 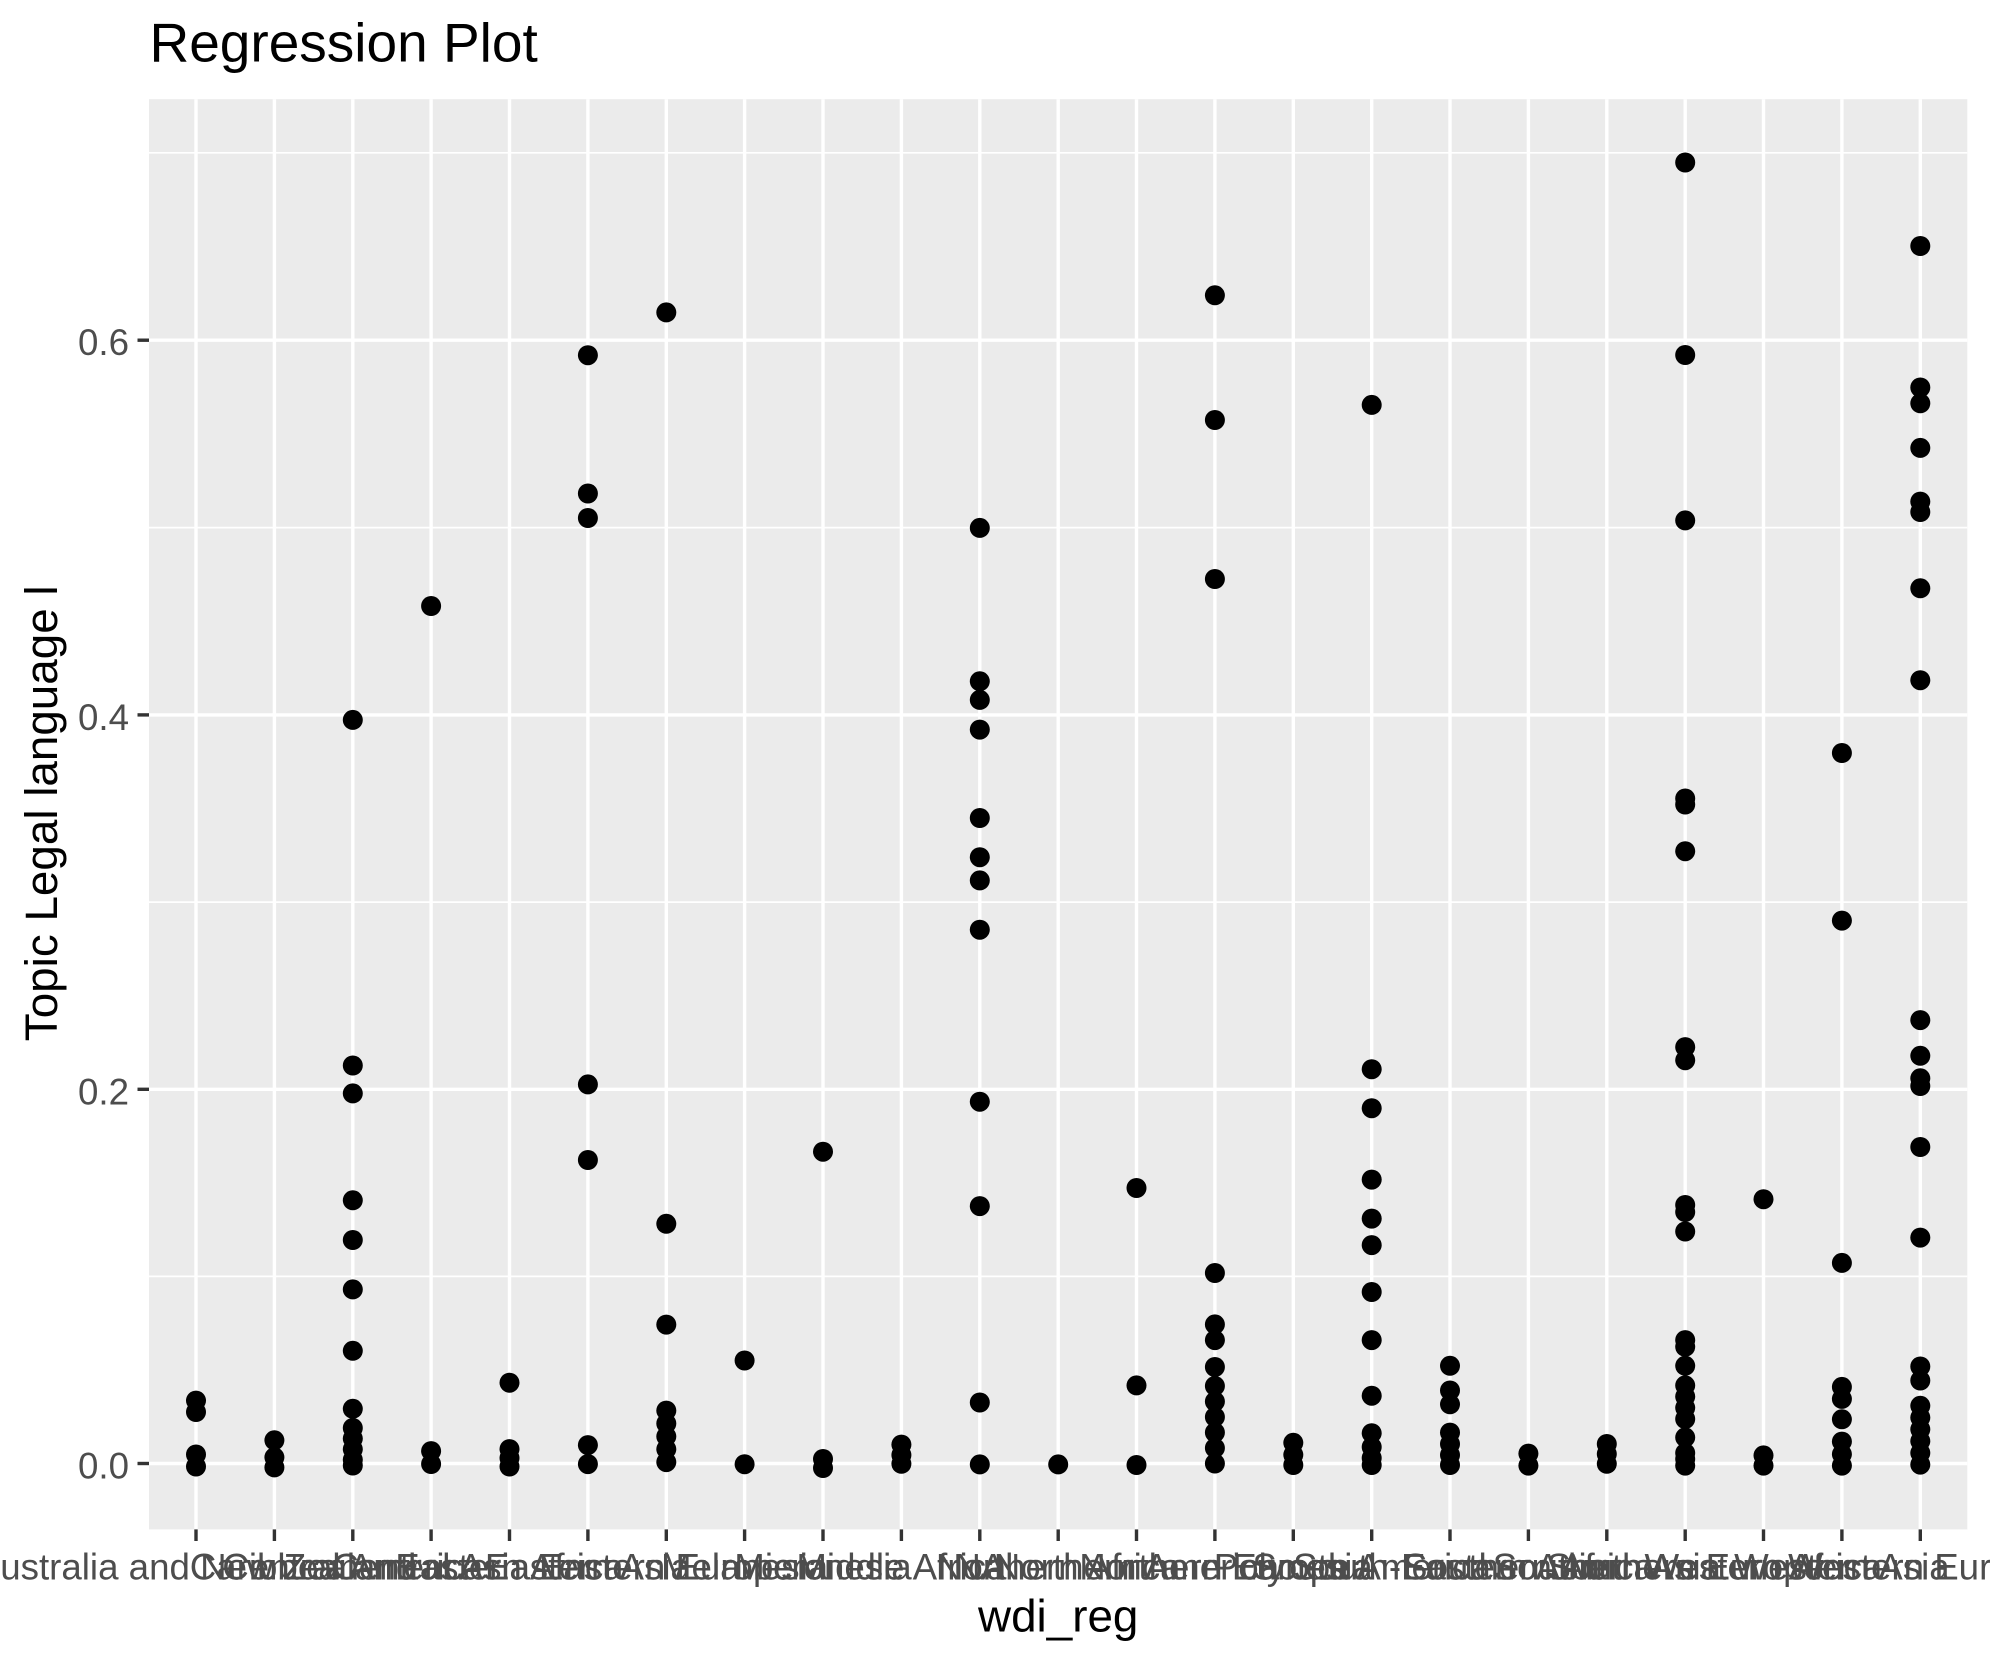 I want to click on svg-text: Middle Africa, so click(x=901, y=1567).